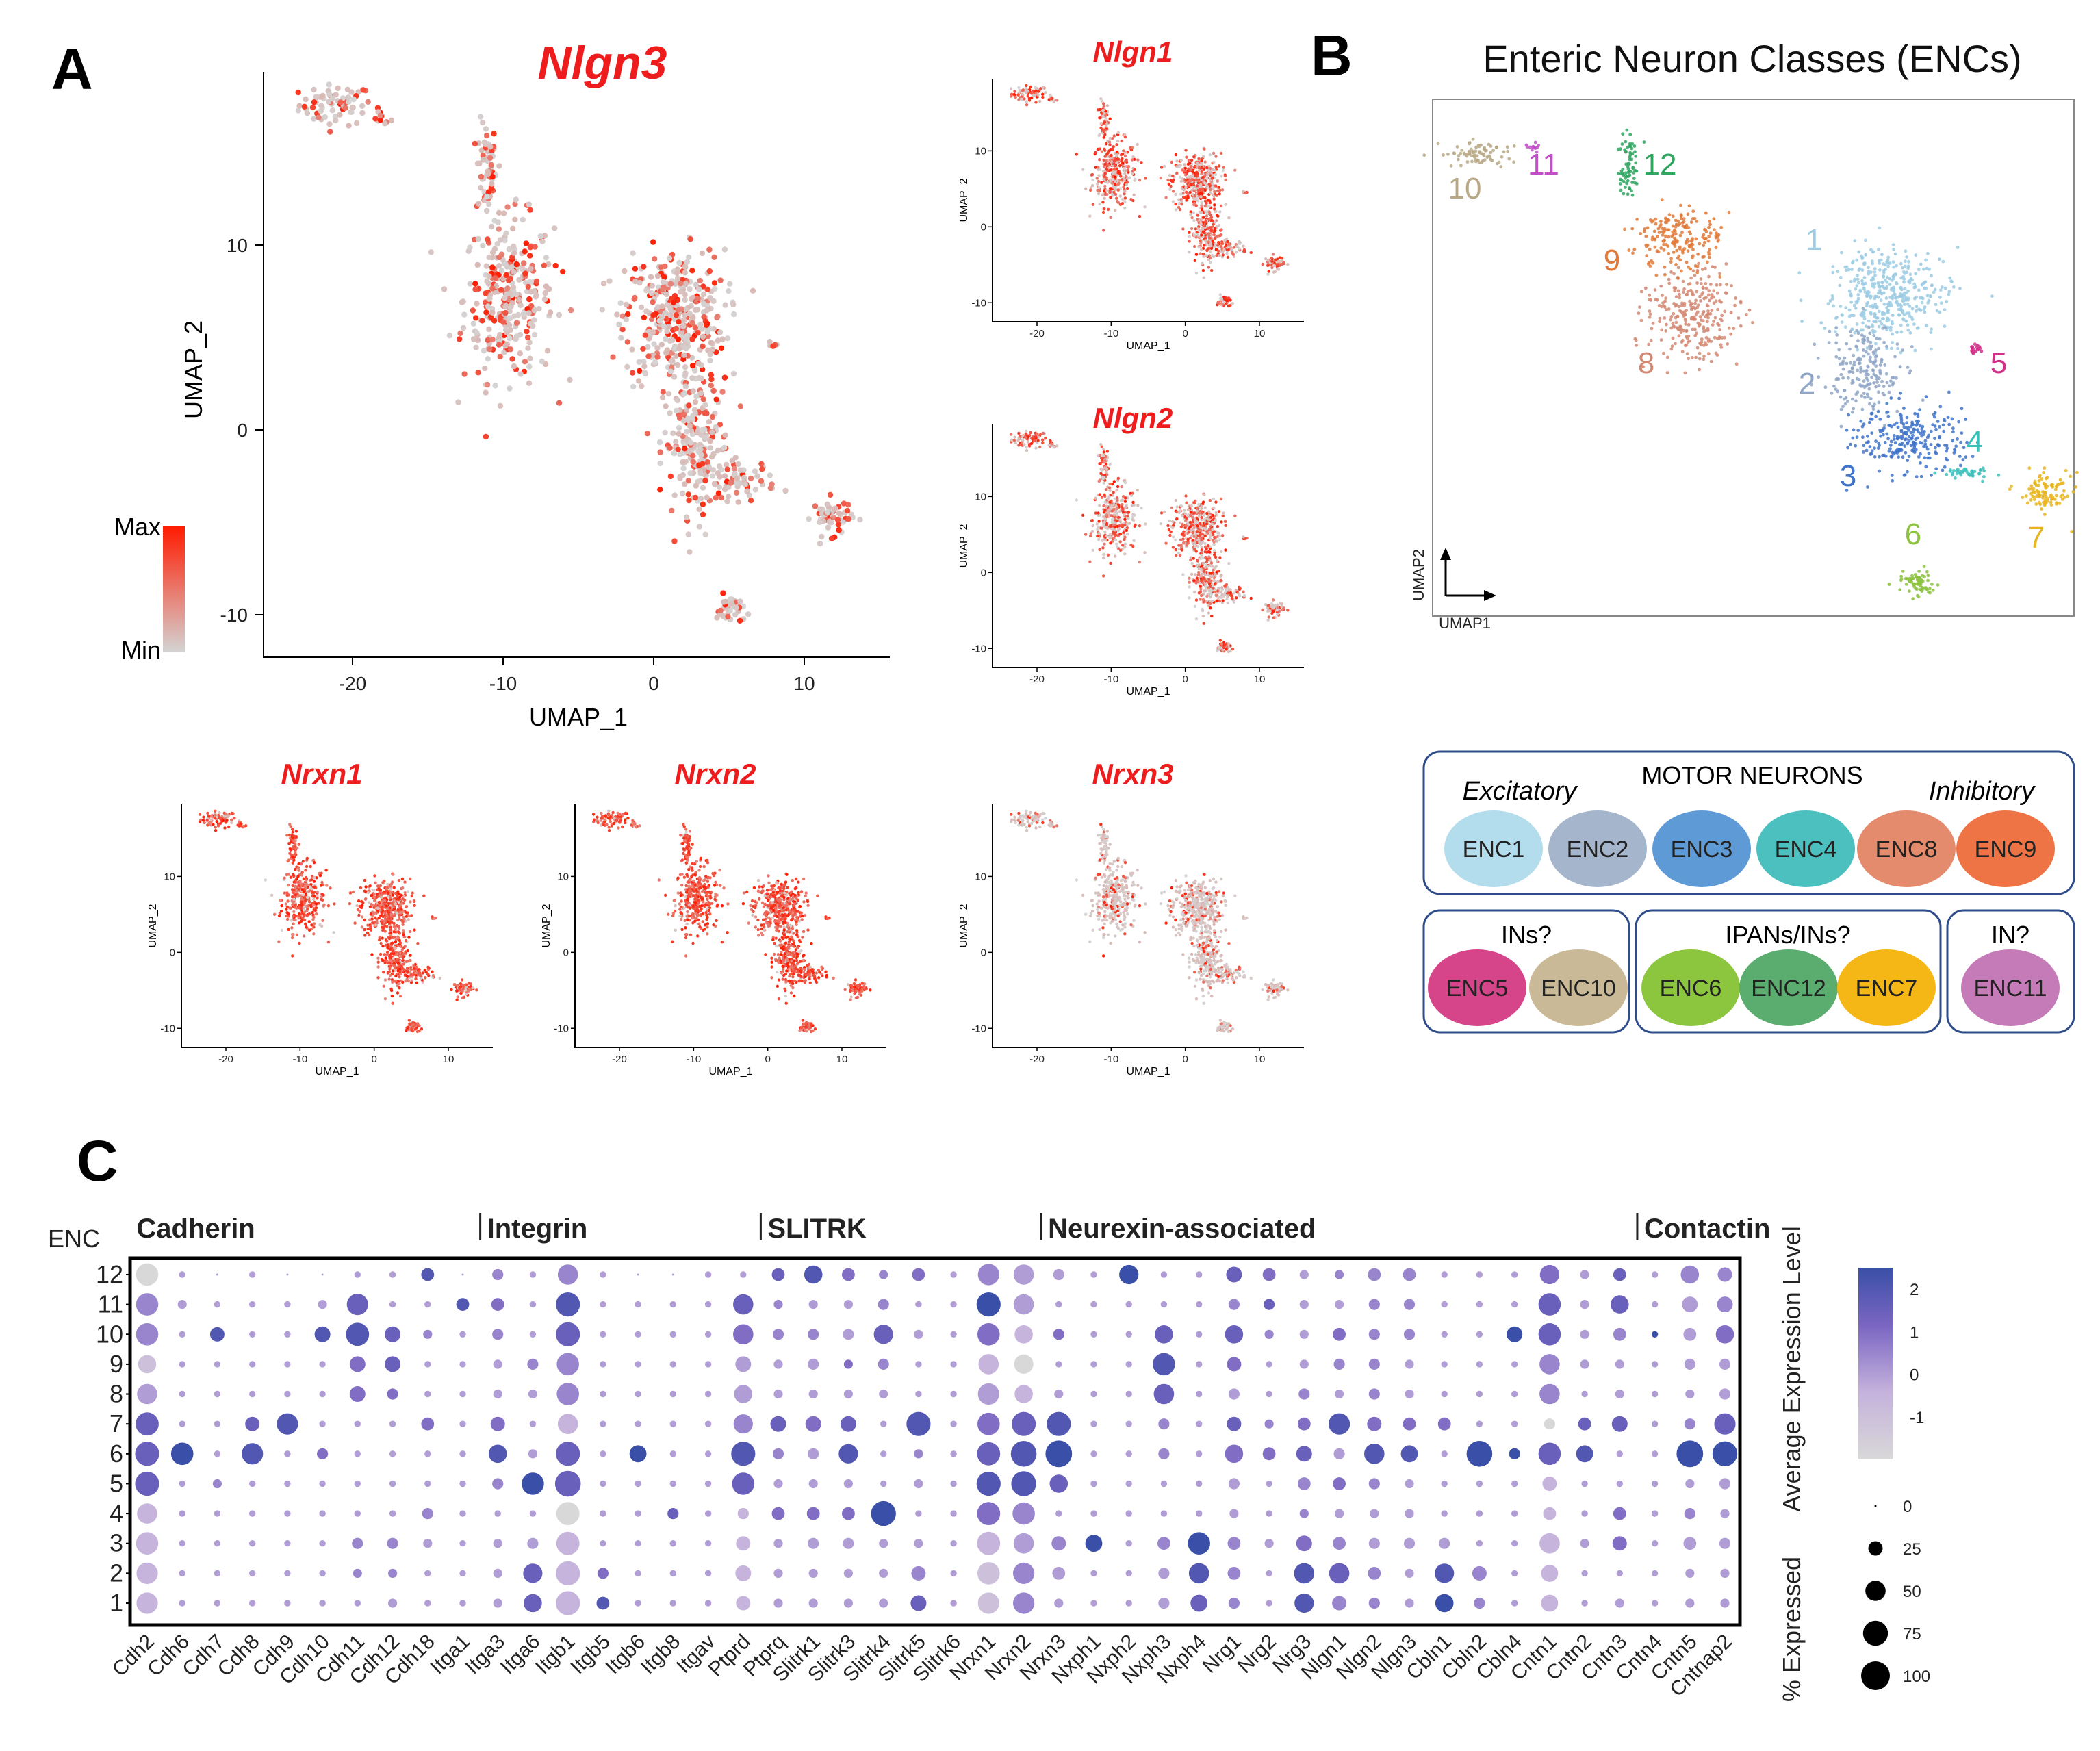  Describe the element at coordinates (243, 431) in the screenshot. I see `umap-main-ytick: 0` at that location.